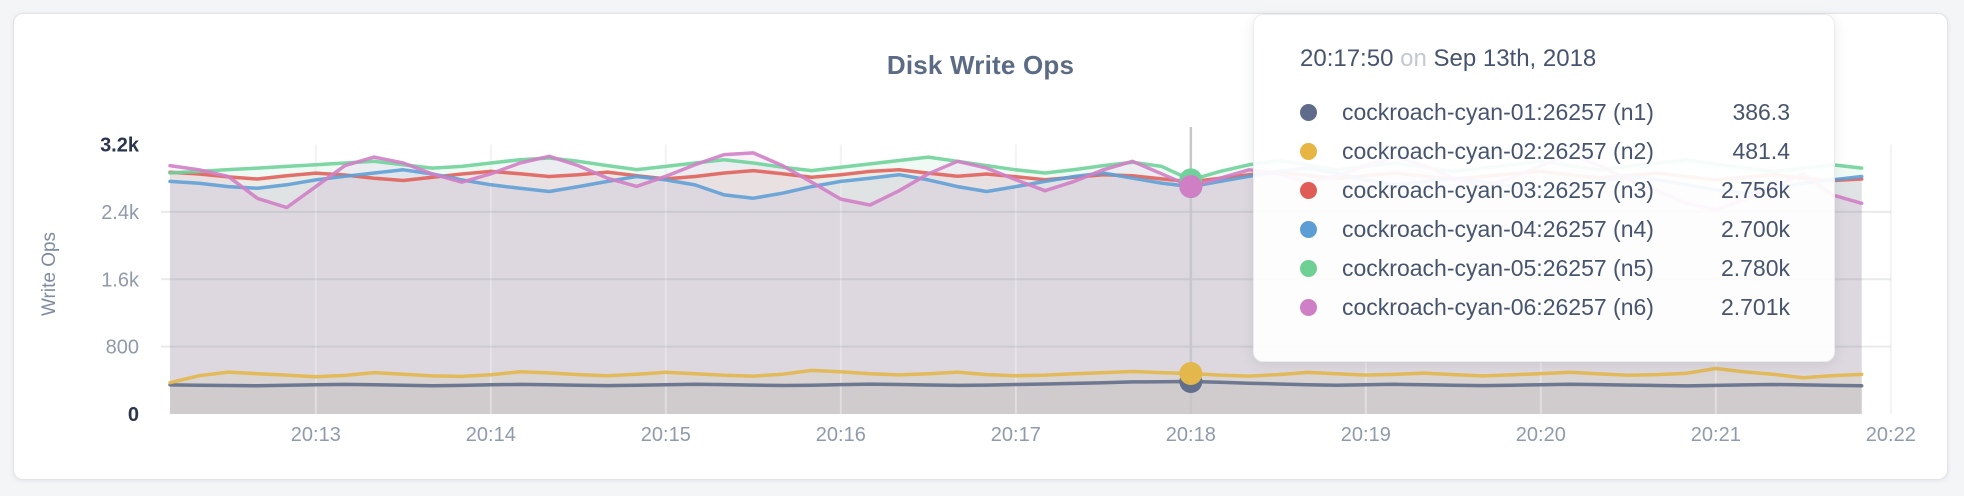 The height and width of the screenshot is (496, 1964). I want to click on x-tick-label: 20:15, so click(666, 435).